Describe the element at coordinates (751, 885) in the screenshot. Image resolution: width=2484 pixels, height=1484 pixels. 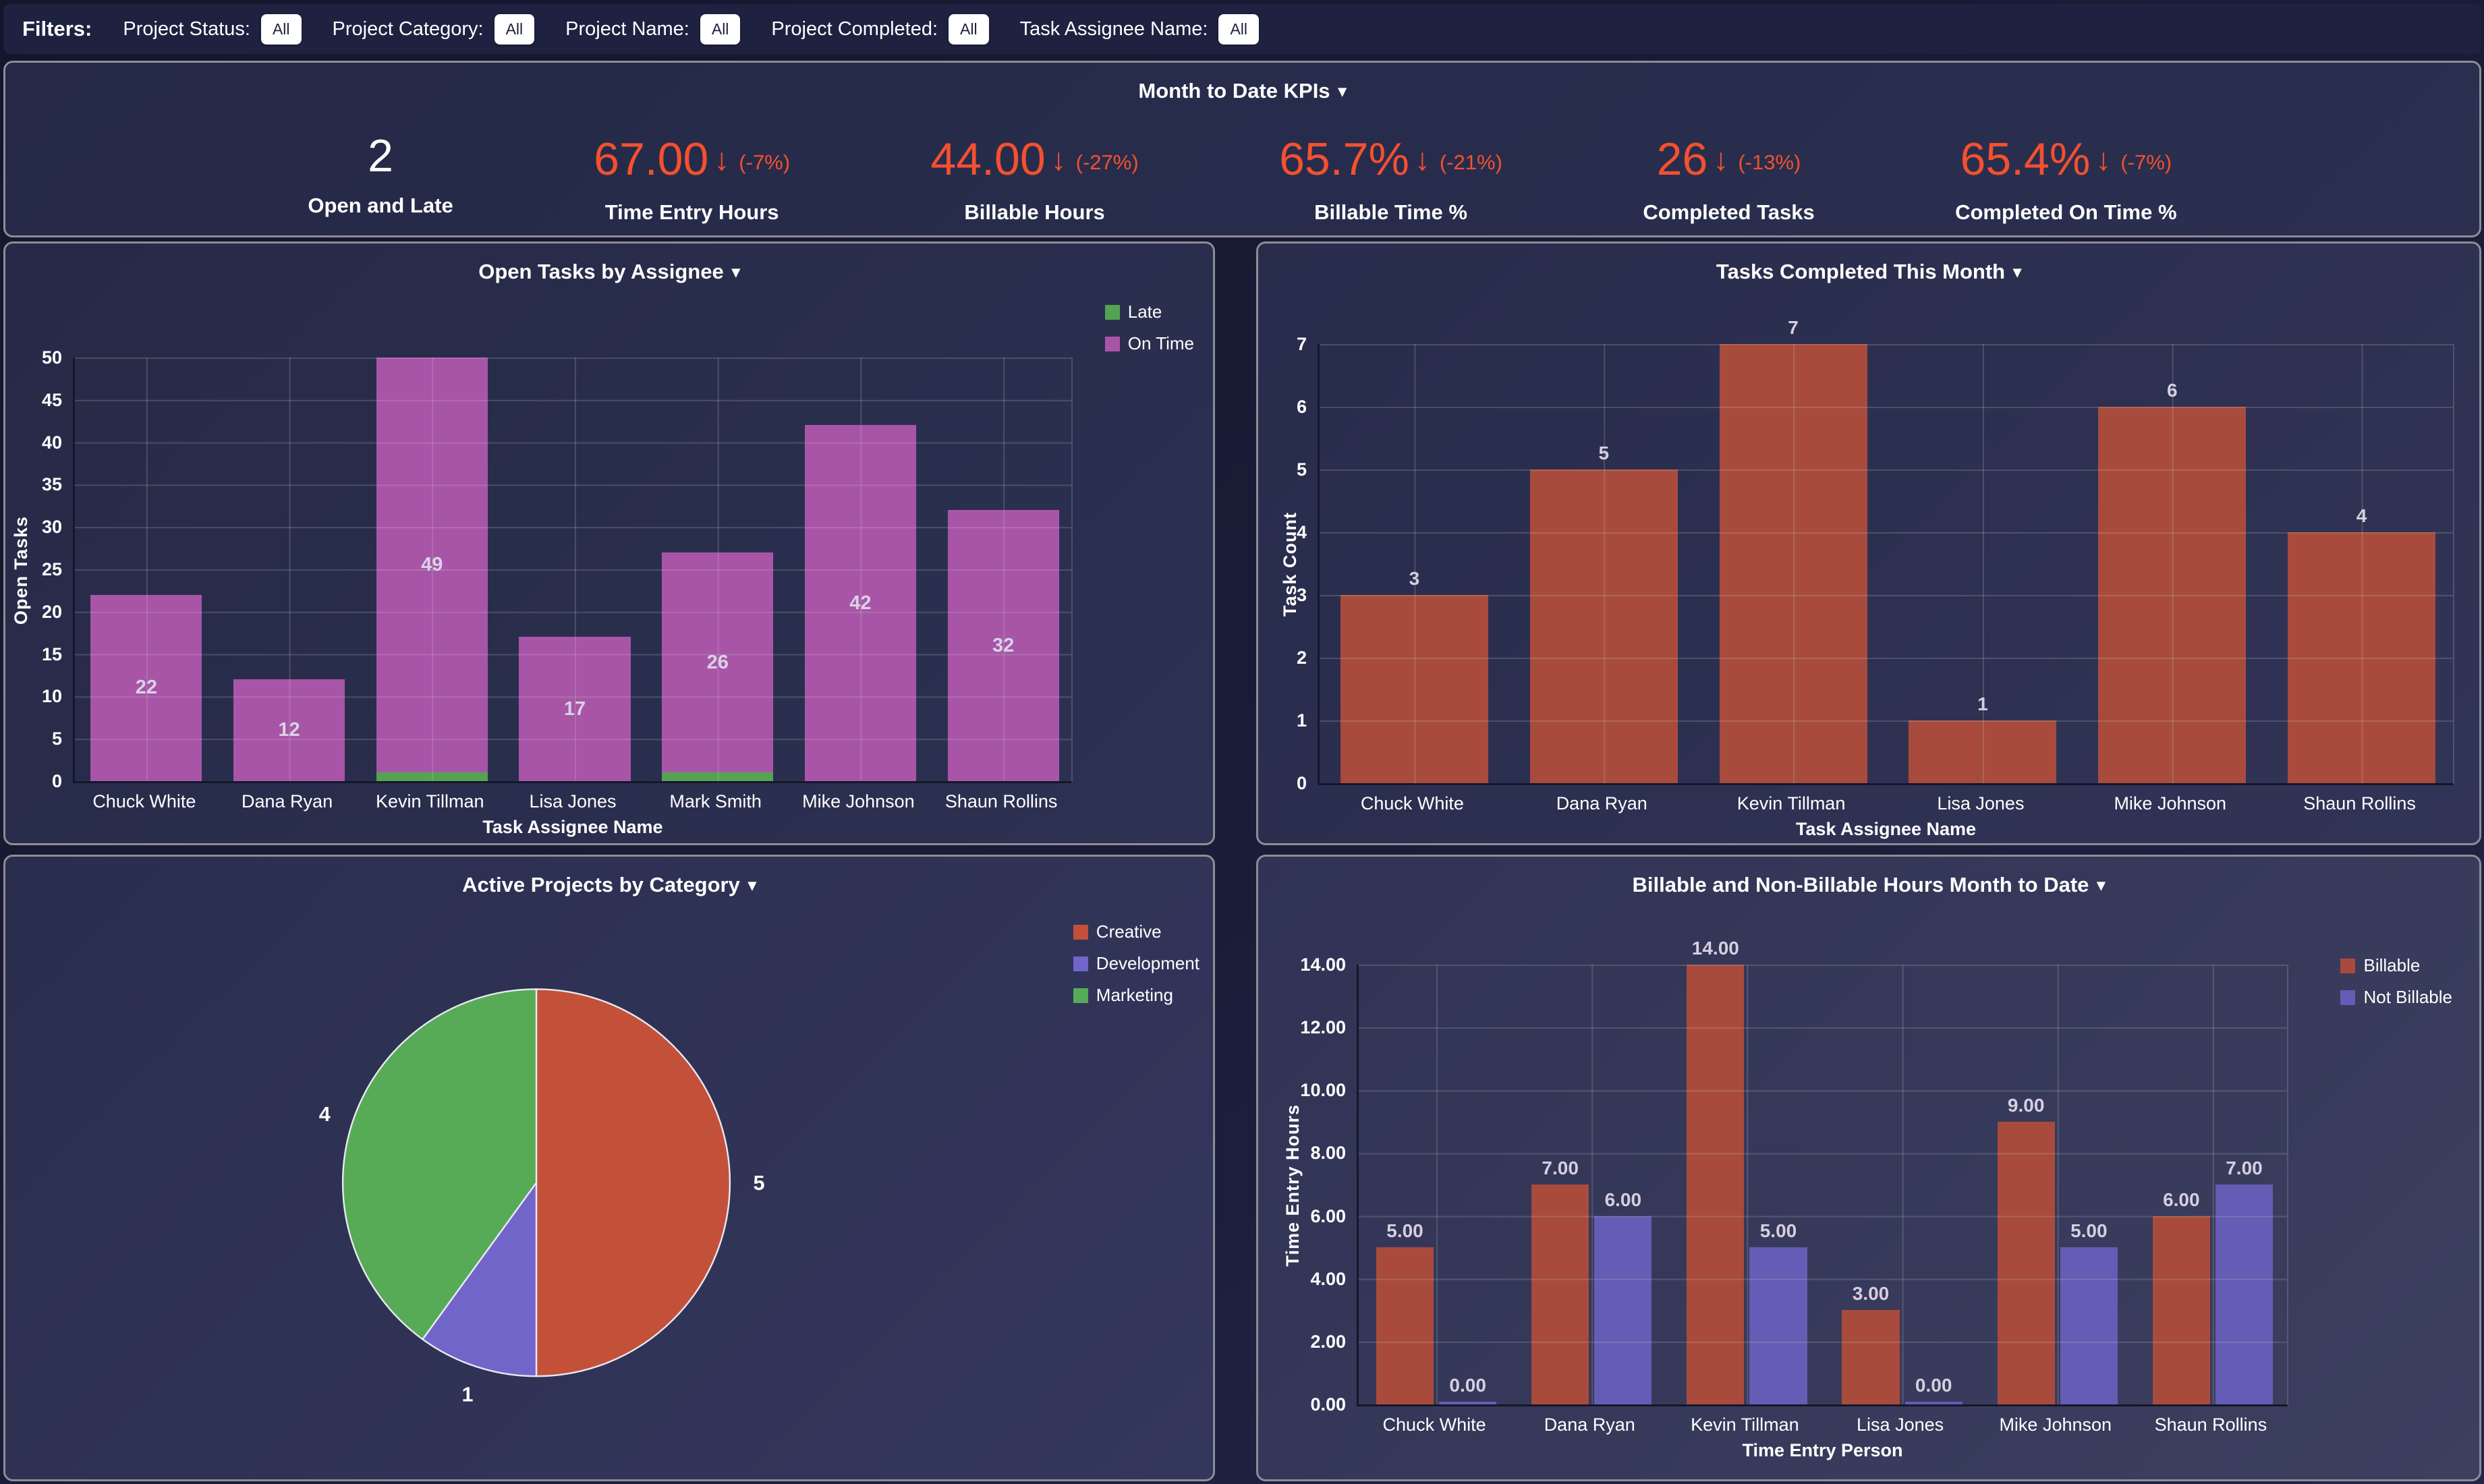
I see `chevron-down-icon: ▾` at that location.